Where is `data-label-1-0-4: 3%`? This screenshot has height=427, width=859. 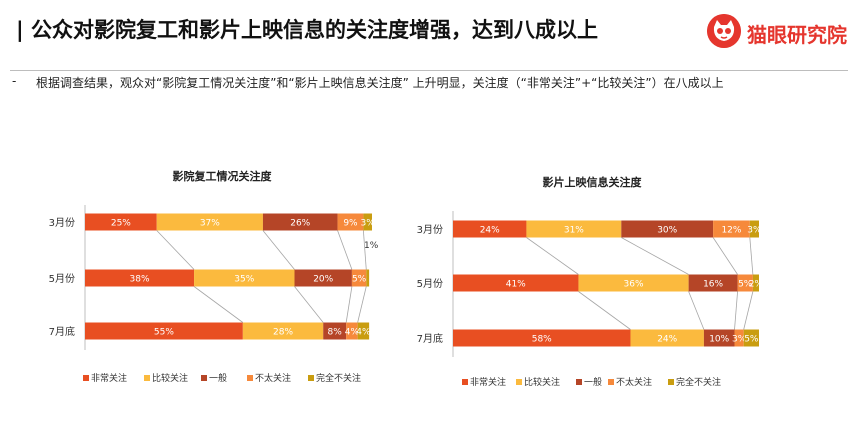 data-label-1-0-4: 3% is located at coordinates (754, 231).